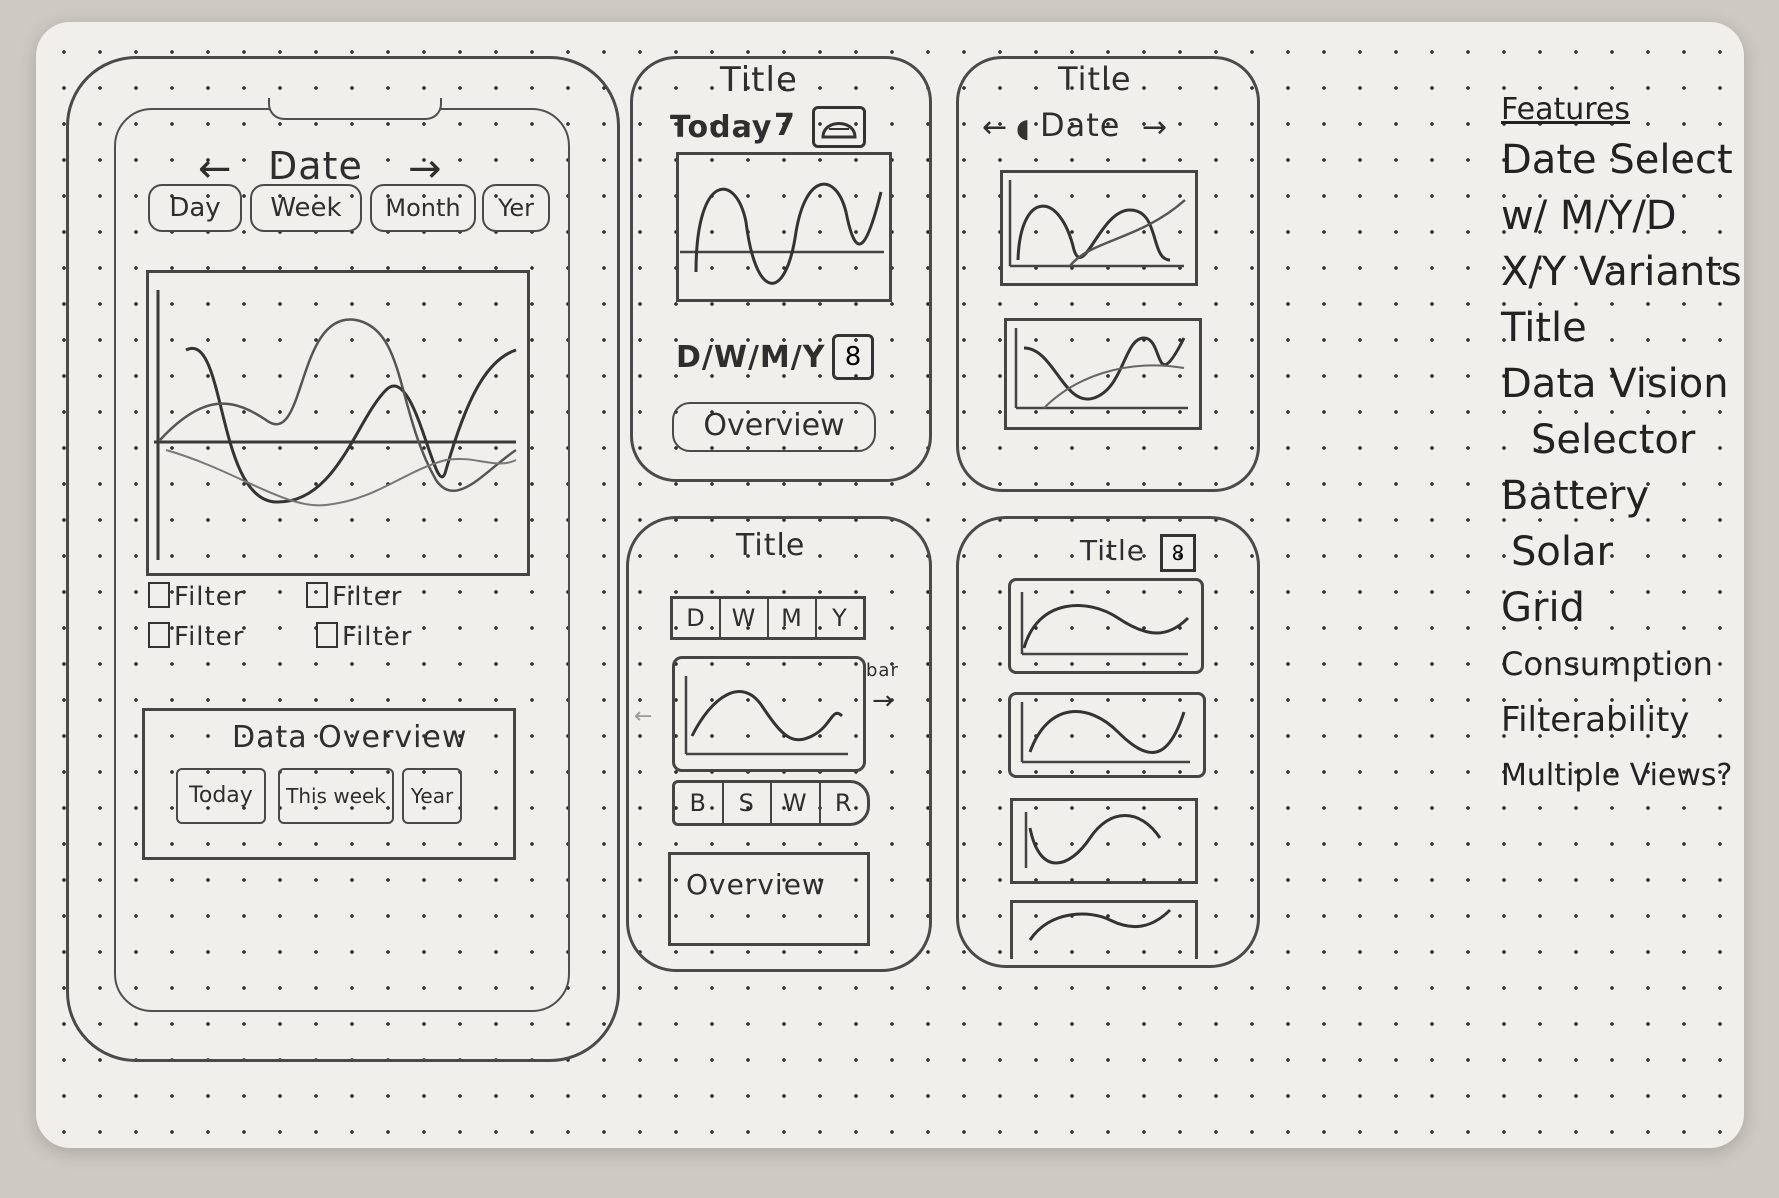 This screenshot has height=1198, width=1779. I want to click on data-overview-title: Data Overview, so click(350, 737).